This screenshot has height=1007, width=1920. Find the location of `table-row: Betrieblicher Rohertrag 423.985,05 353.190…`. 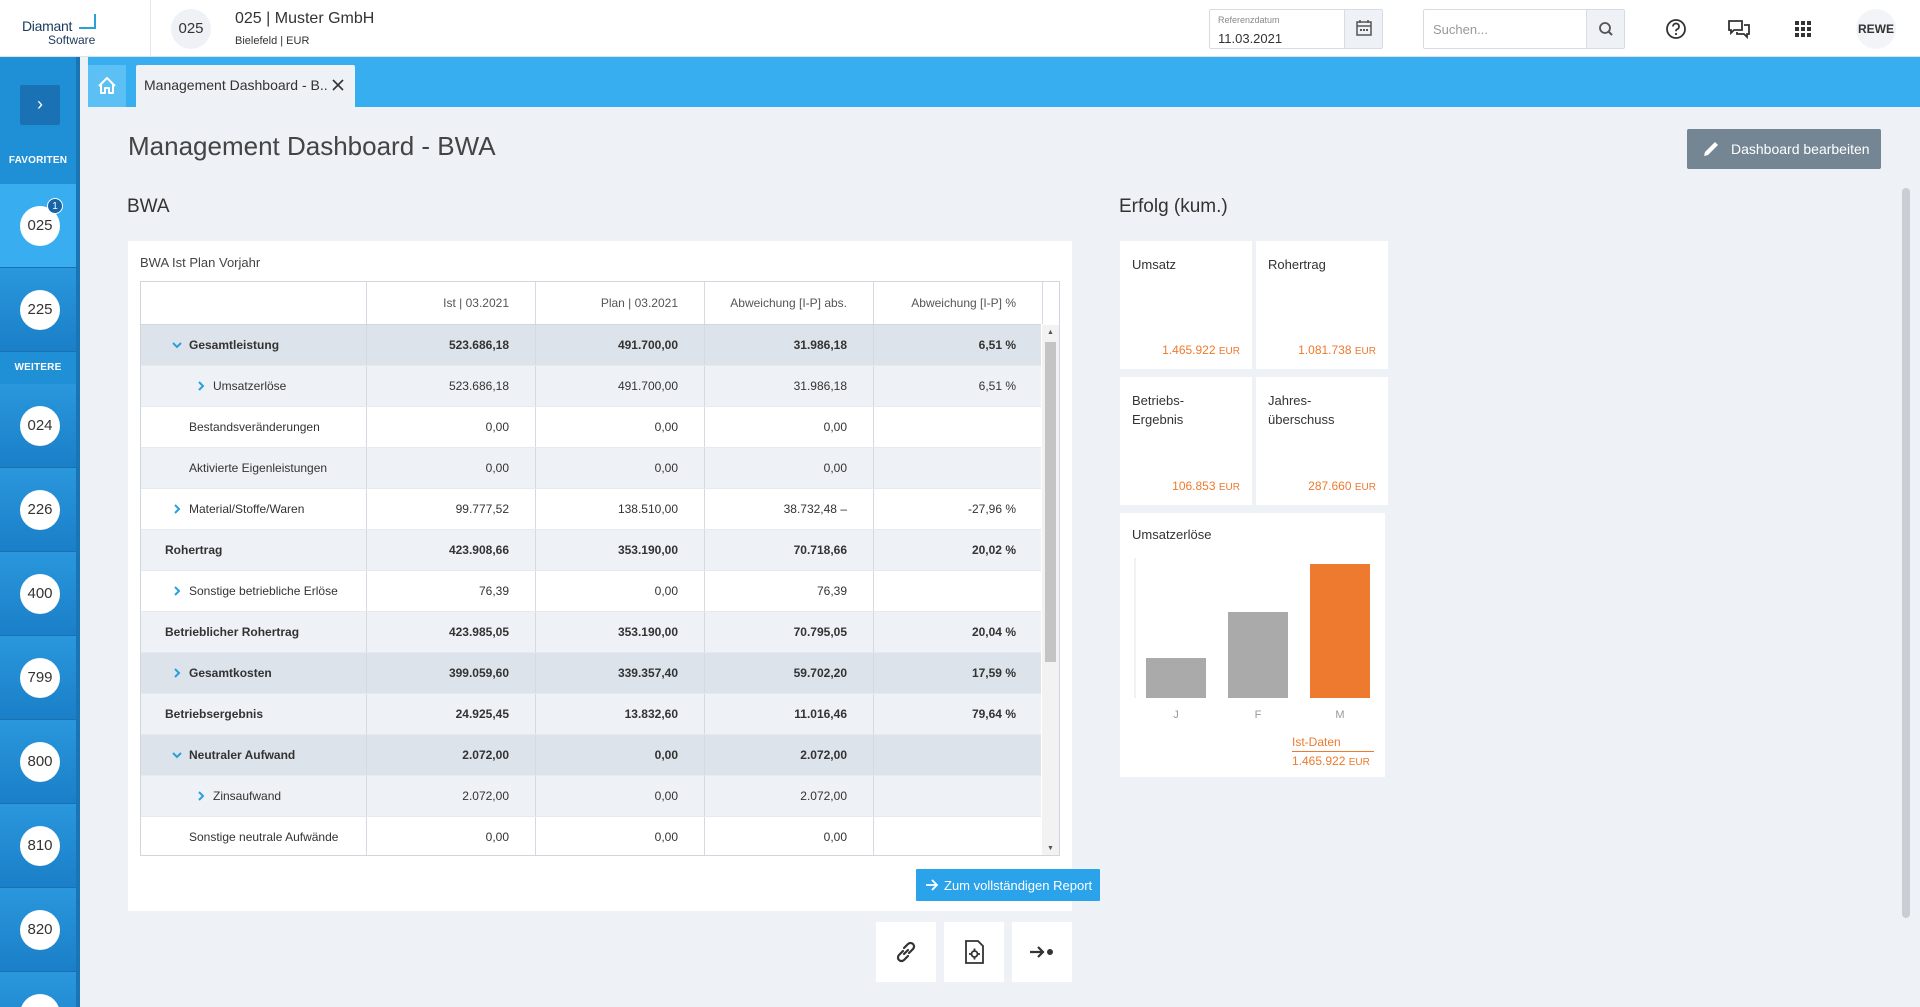

table-row: Betrieblicher Rohertrag 423.985,05 353.190… is located at coordinates (592, 632).